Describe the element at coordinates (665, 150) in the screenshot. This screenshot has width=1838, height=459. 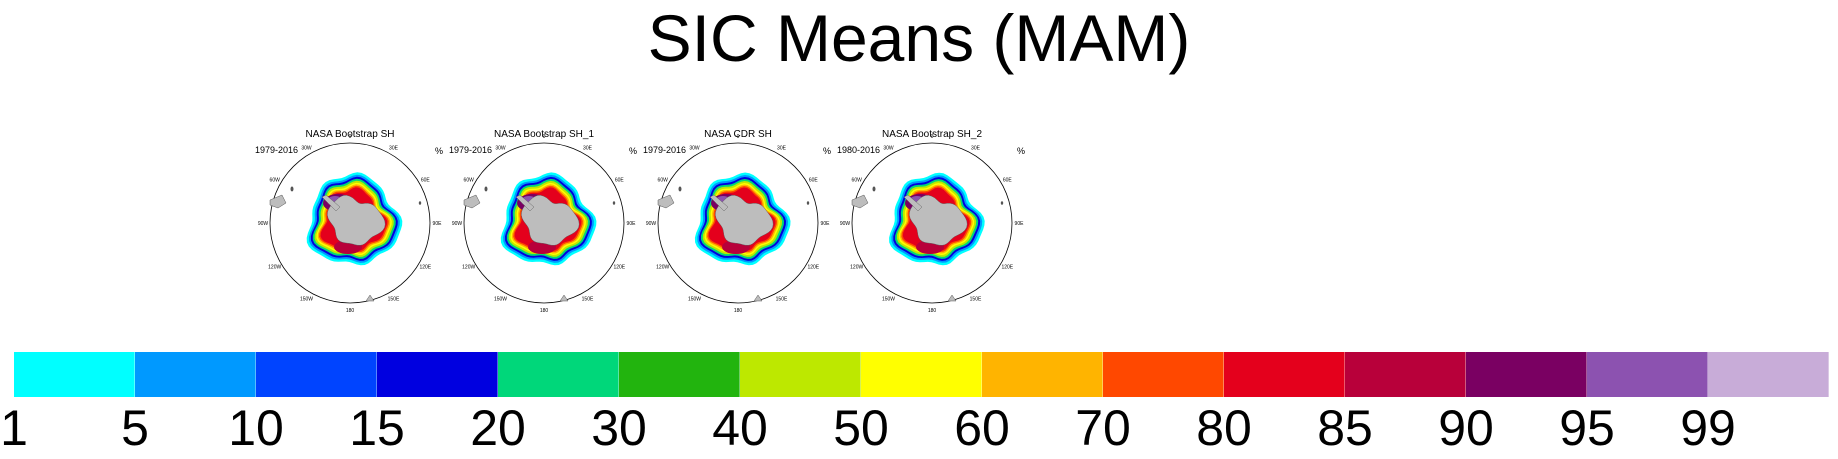
I see `panel-period-3: 1979-2016` at that location.